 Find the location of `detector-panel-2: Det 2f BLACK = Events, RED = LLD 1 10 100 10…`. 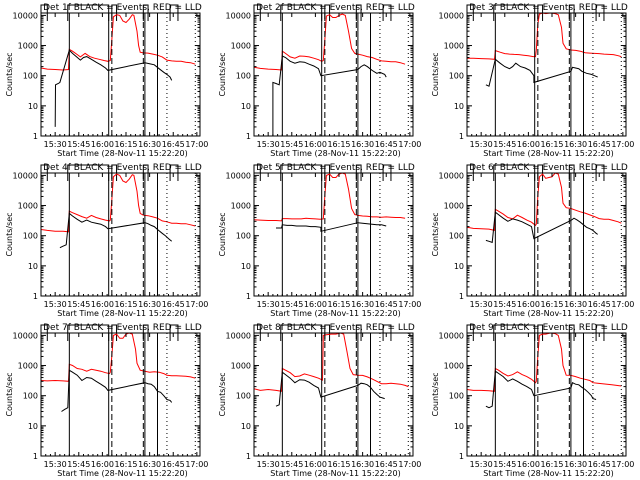

detector-panel-2: Det 2f BLACK = Events, RED = LLD 1 10 100 10… is located at coordinates (319, 80).